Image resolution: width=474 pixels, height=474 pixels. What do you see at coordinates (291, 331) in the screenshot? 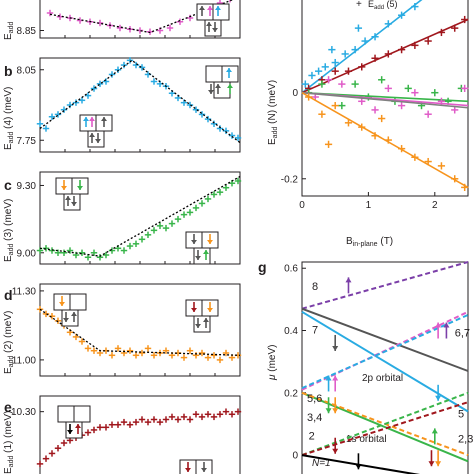
I see `ytick-label-g-2: 0.4` at bounding box center [291, 331].